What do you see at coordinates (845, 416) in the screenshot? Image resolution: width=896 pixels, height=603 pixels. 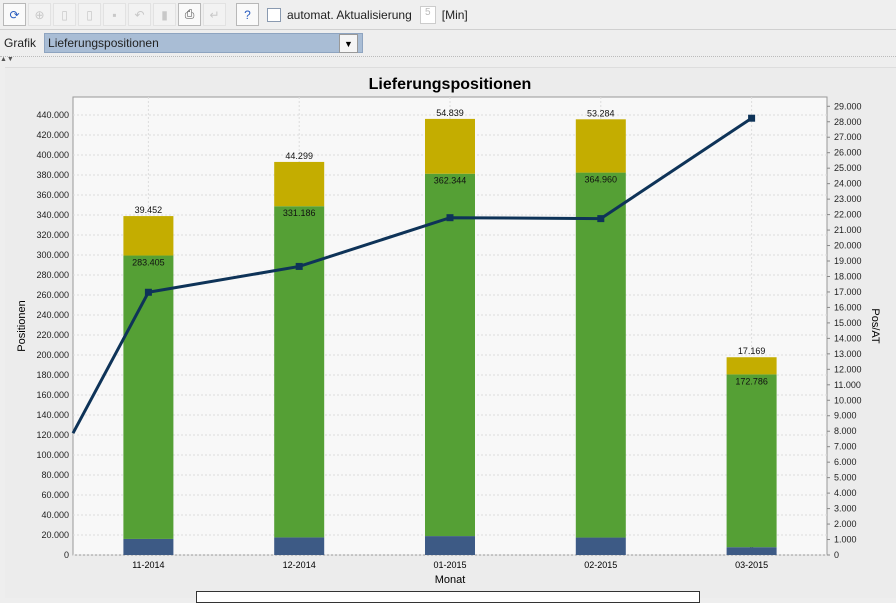 I see `y2-tick-label: 9.000` at bounding box center [845, 416].